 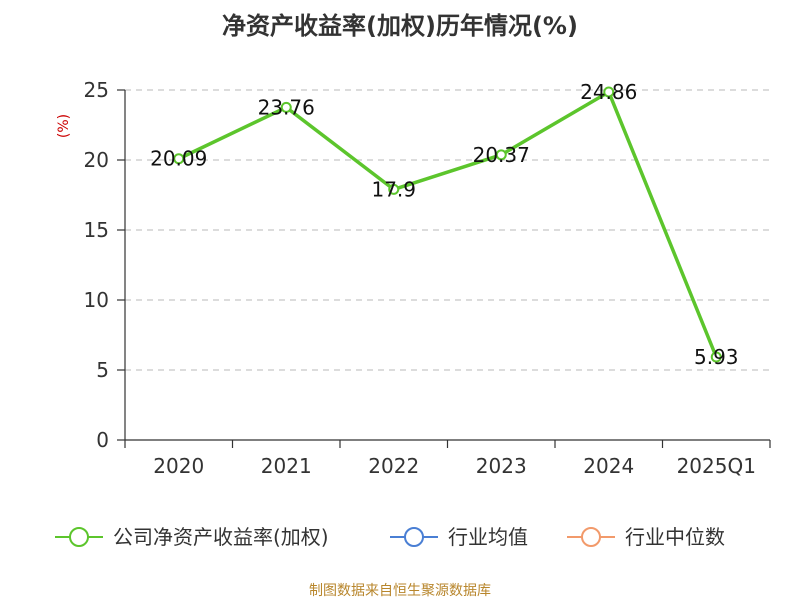 I want to click on y-tick-label: 15, so click(x=96, y=230).